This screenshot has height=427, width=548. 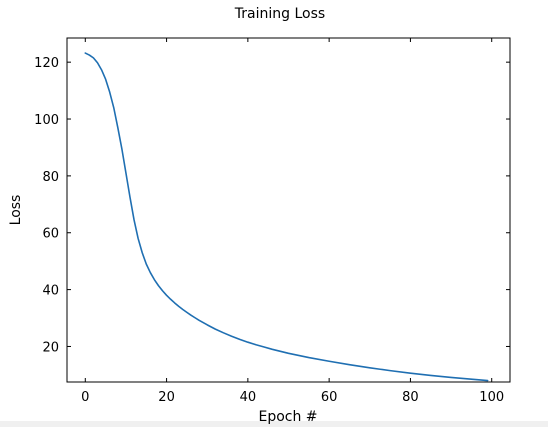 What do you see at coordinates (329, 397) in the screenshot?
I see `x-tick-label: 60` at bounding box center [329, 397].